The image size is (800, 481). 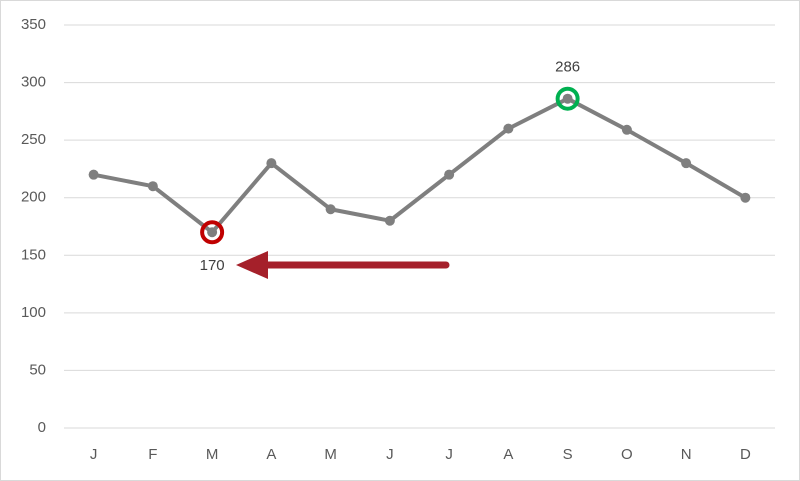 I want to click on arrow-head, so click(x=252, y=265).